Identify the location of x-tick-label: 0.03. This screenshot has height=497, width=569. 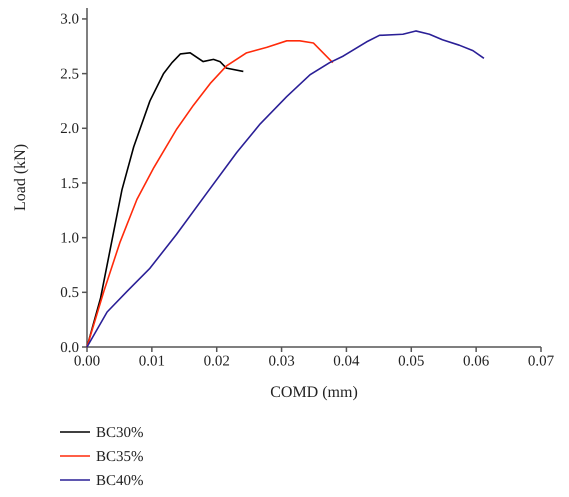
(281, 362).